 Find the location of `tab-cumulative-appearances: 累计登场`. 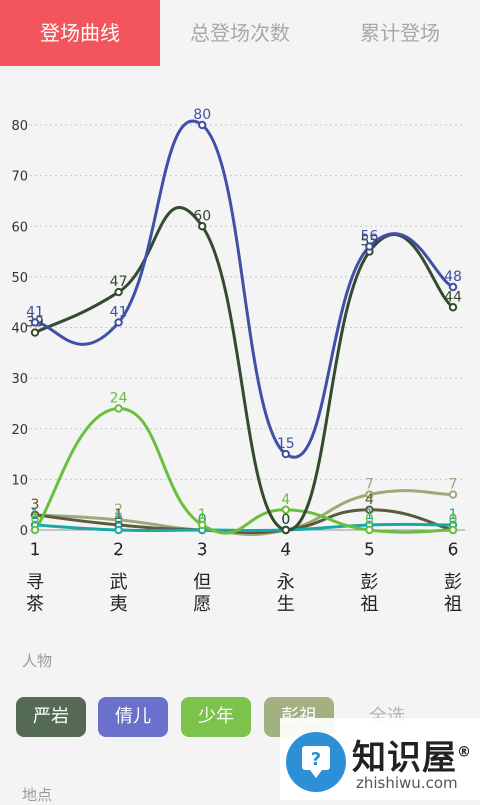

tab-cumulative-appearances: 累计登场 is located at coordinates (400, 33).